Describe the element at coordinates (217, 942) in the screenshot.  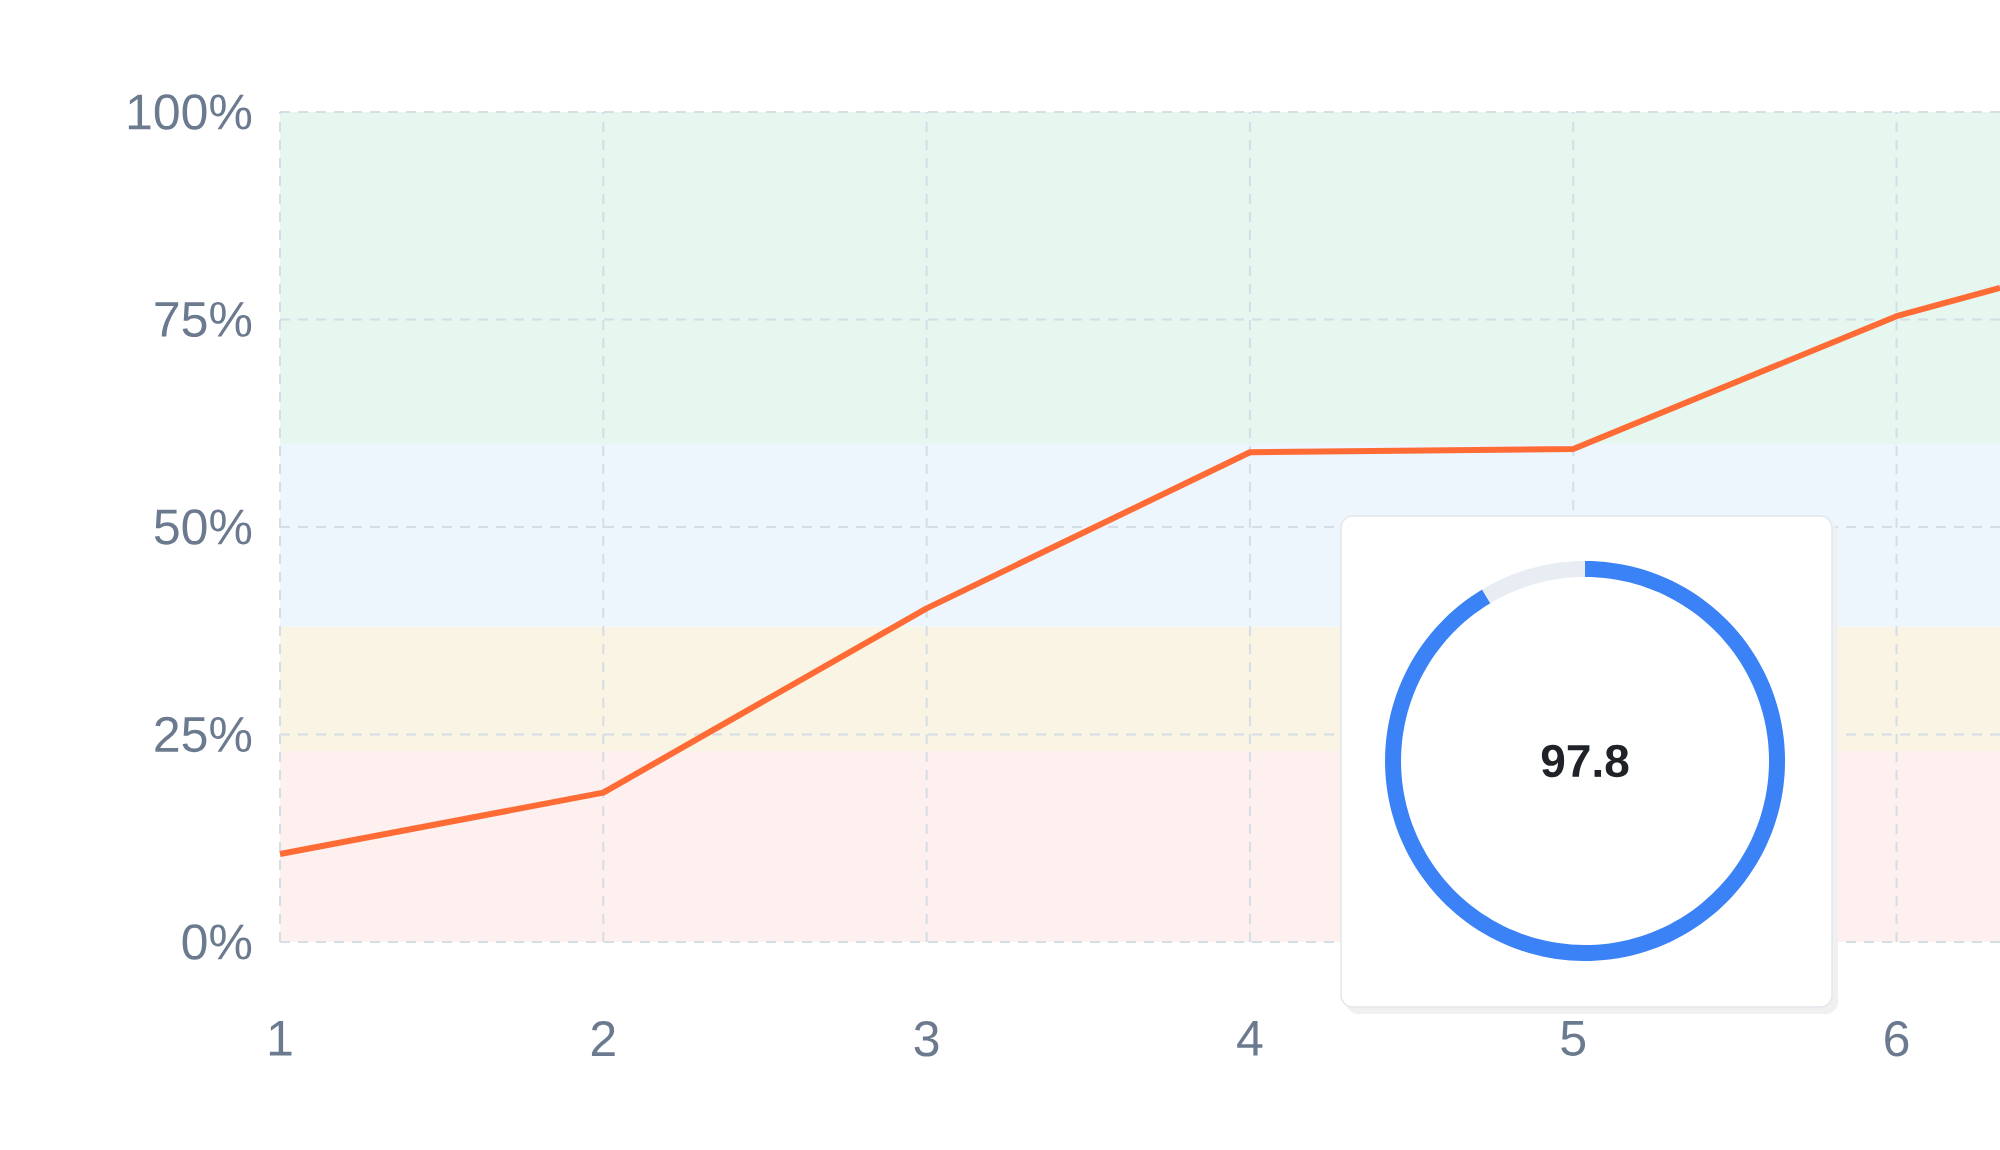
I see `y-tick-label: 0%` at that location.